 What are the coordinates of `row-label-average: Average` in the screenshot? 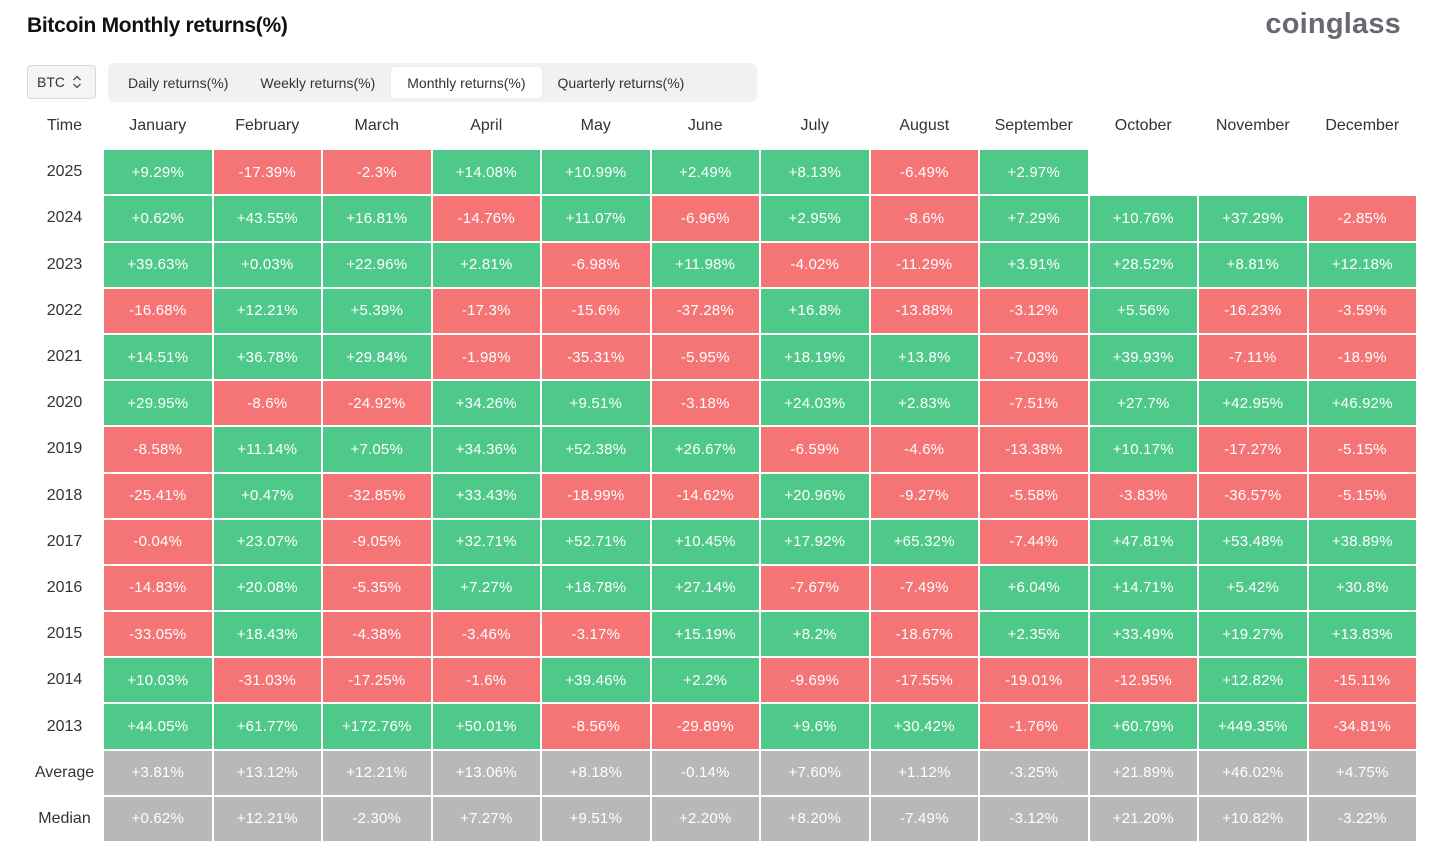 It's located at (64, 772).